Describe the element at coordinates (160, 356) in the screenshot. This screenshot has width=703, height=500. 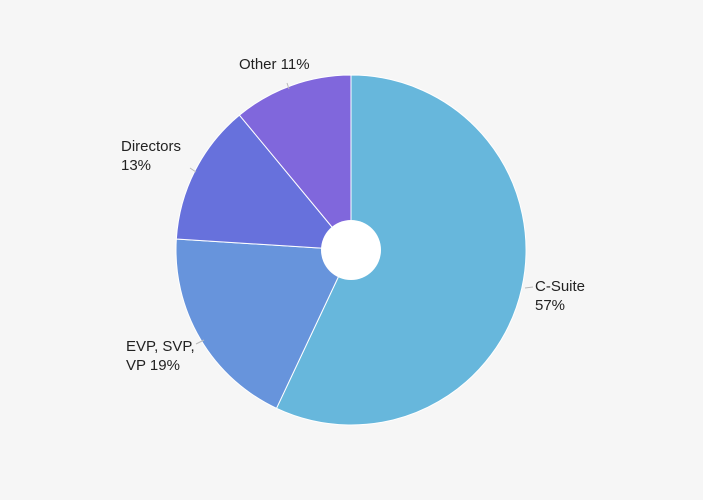
I see `slice-label: EVP, SVP, VP 19%` at that location.